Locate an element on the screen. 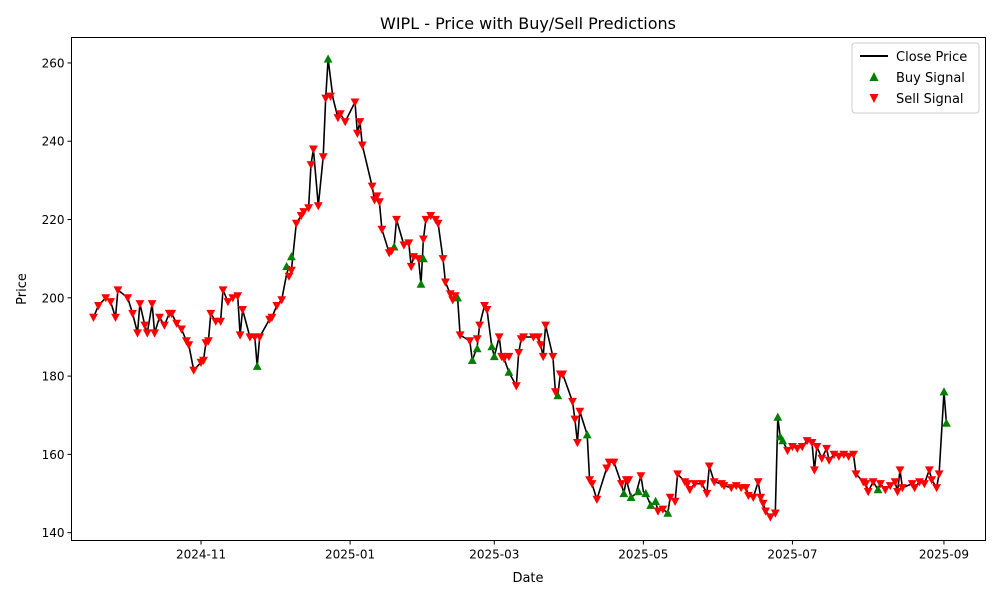 The width and height of the screenshot is (1000, 600). legend-label-sell-signal: Sell Signal is located at coordinates (930, 99).